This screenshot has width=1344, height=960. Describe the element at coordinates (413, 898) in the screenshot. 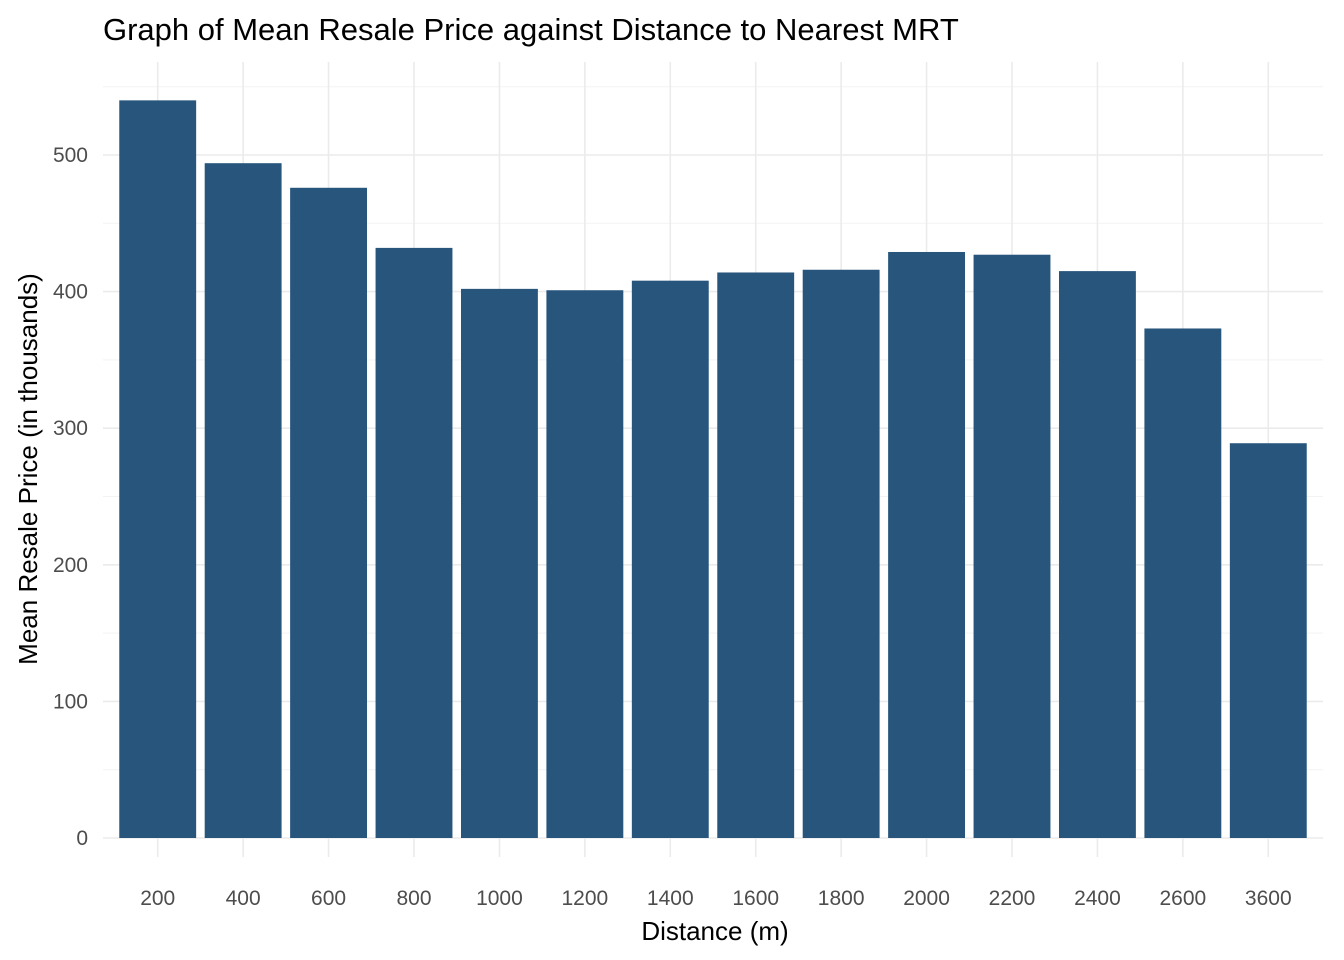

I see `x-tick-label: 800` at that location.